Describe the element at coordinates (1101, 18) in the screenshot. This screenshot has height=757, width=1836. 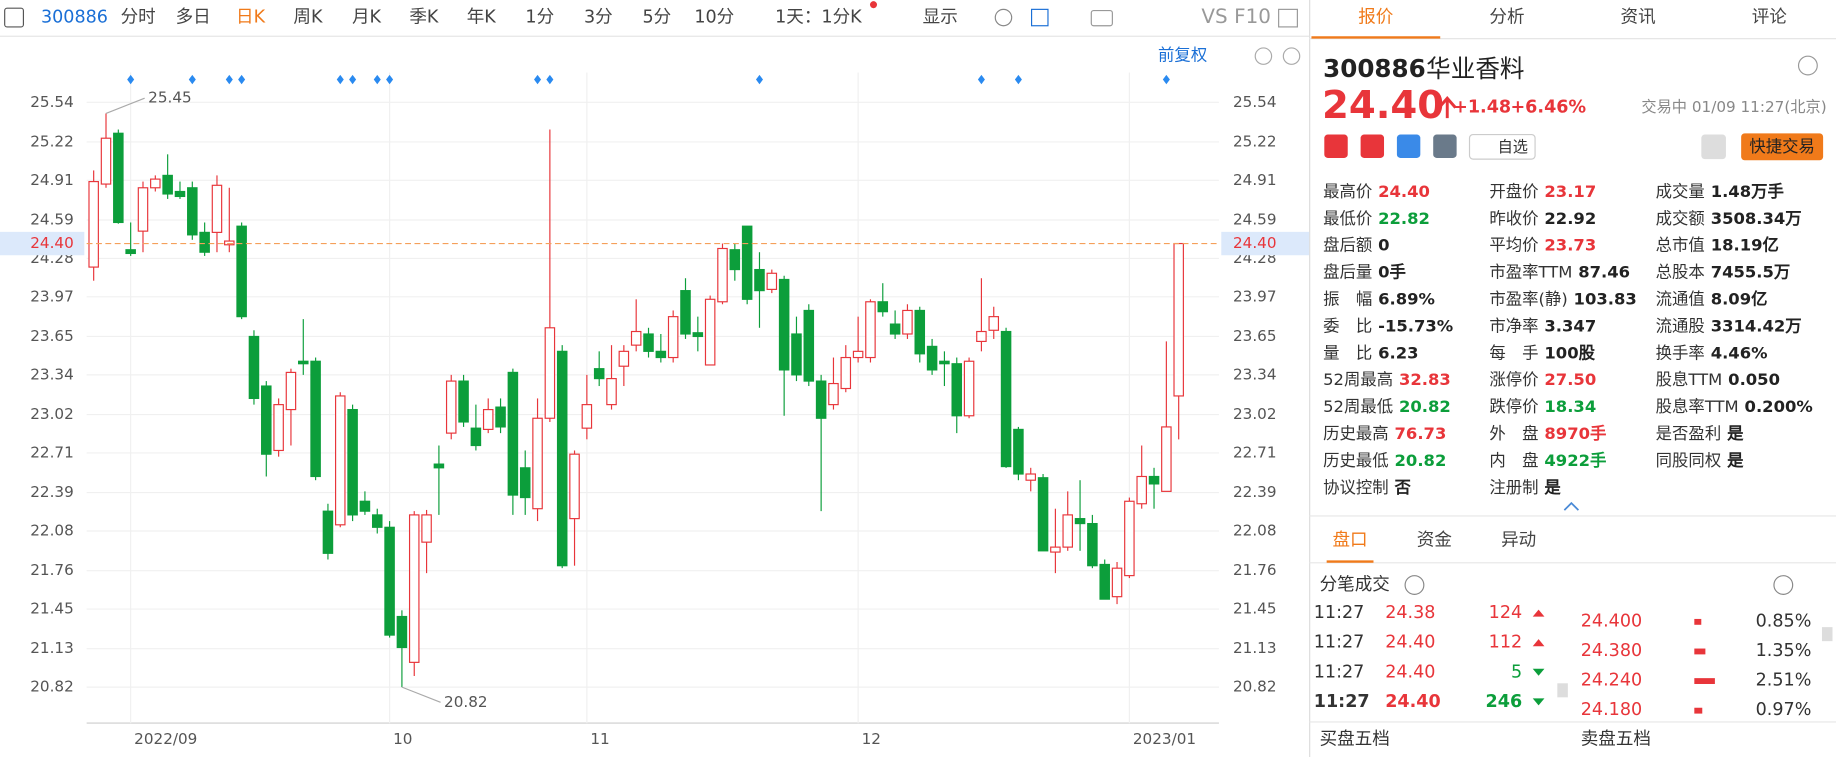
I see `camera-icon` at that location.